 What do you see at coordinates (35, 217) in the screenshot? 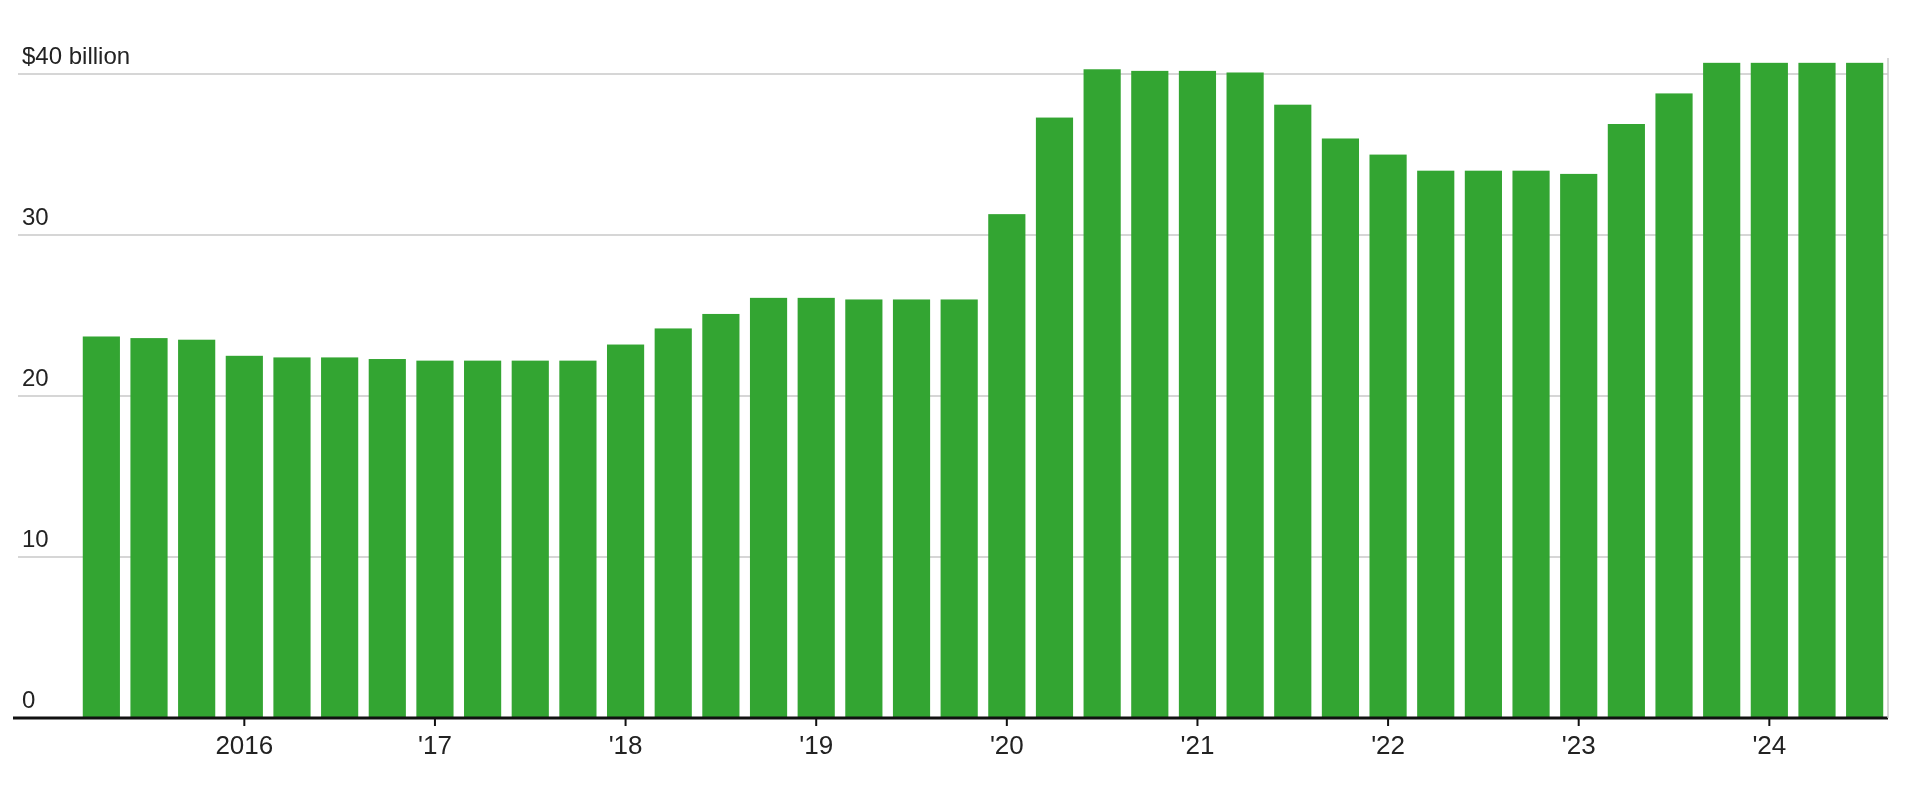
I see `y-tick-label: 30` at bounding box center [35, 217].